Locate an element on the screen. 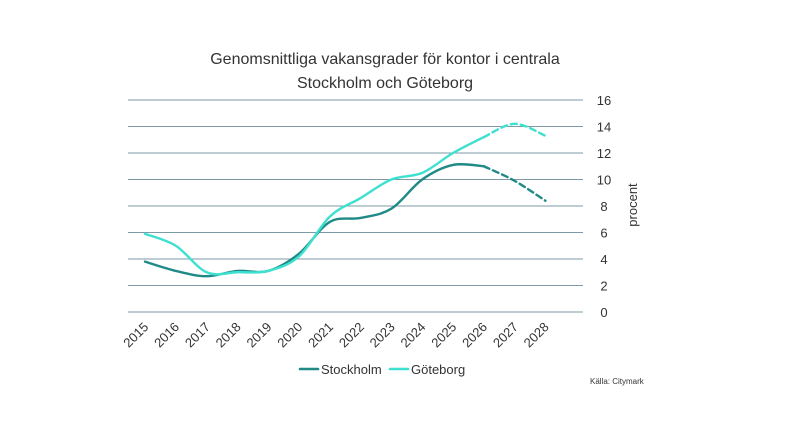  x-tick-label: 2025 is located at coordinates (443, 334).